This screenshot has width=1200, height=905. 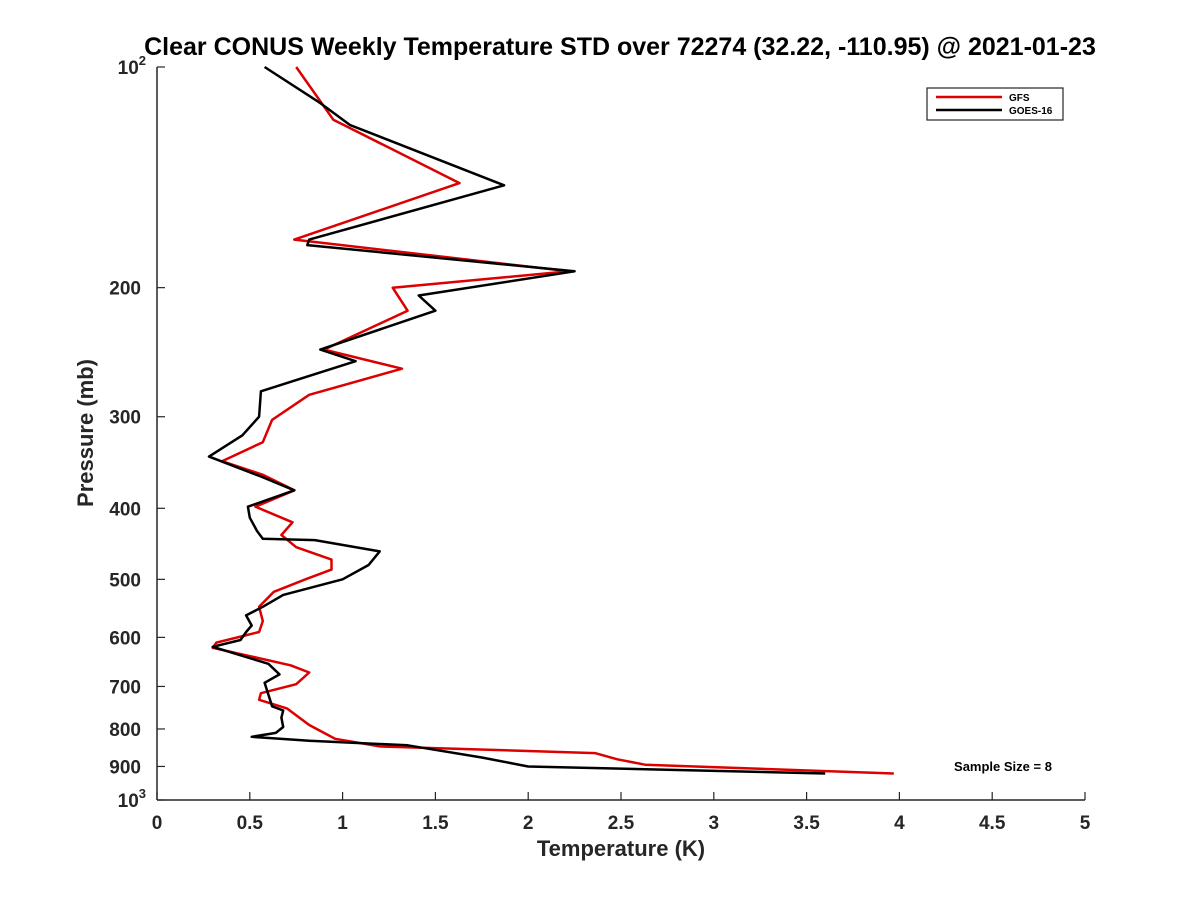 I want to click on x-tick-label: 5, so click(x=1085, y=823).